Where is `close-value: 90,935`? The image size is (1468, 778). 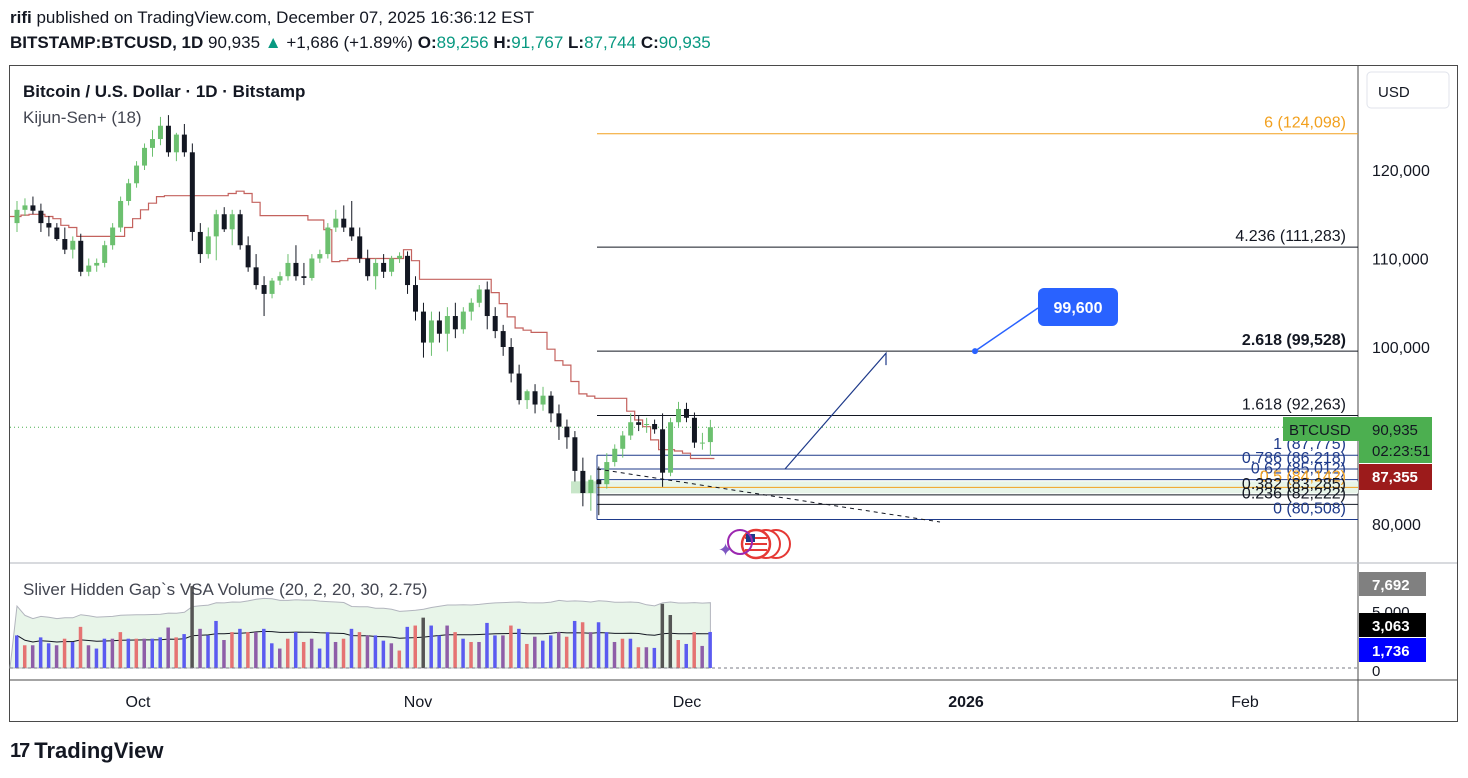 close-value: 90,935 is located at coordinates (684, 42).